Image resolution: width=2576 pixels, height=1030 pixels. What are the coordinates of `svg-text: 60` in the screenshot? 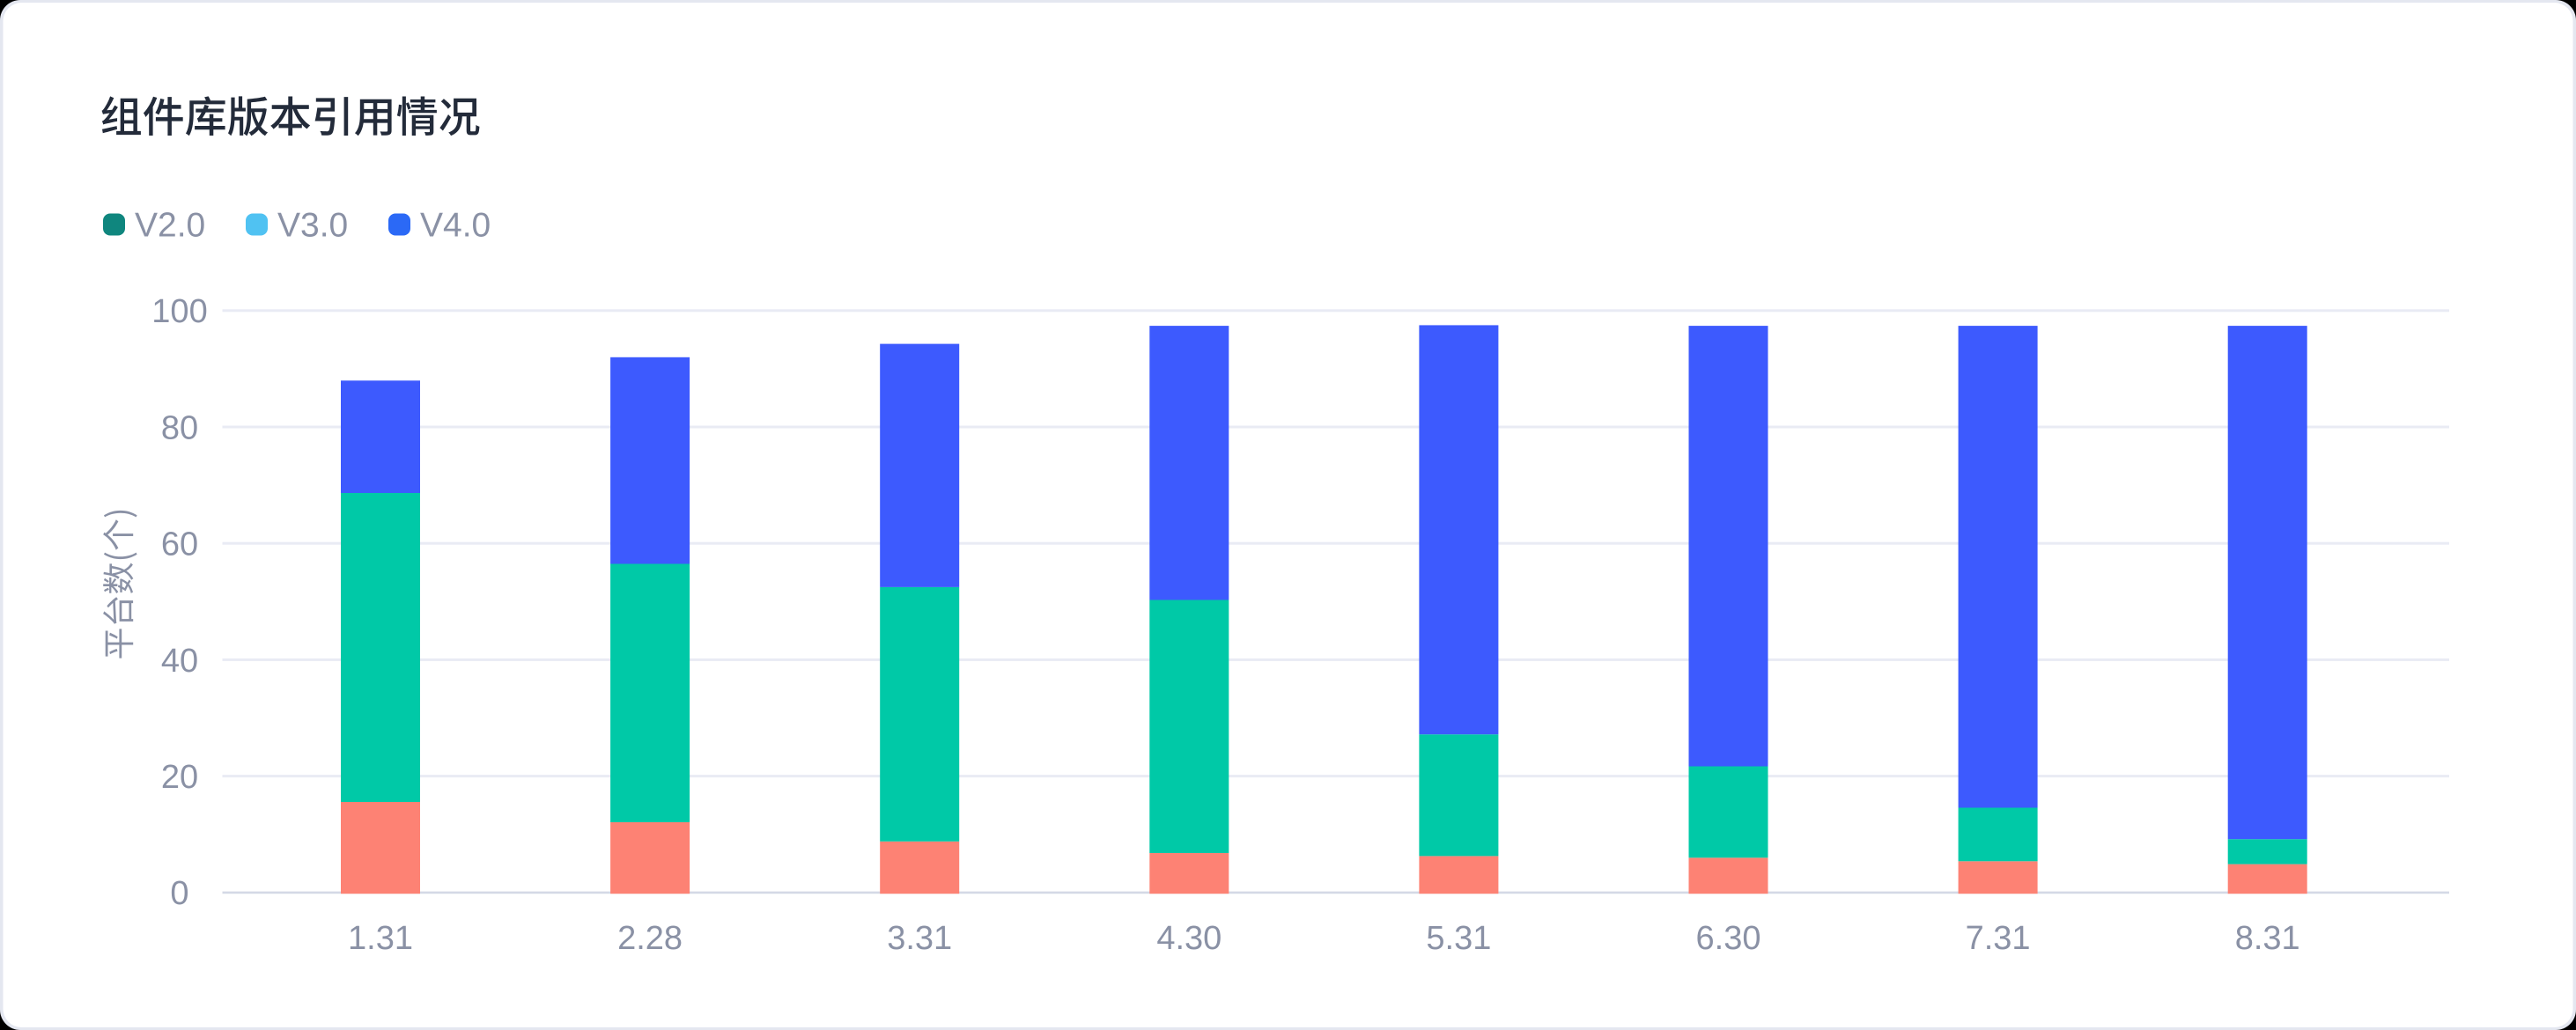 It's located at (179, 544).